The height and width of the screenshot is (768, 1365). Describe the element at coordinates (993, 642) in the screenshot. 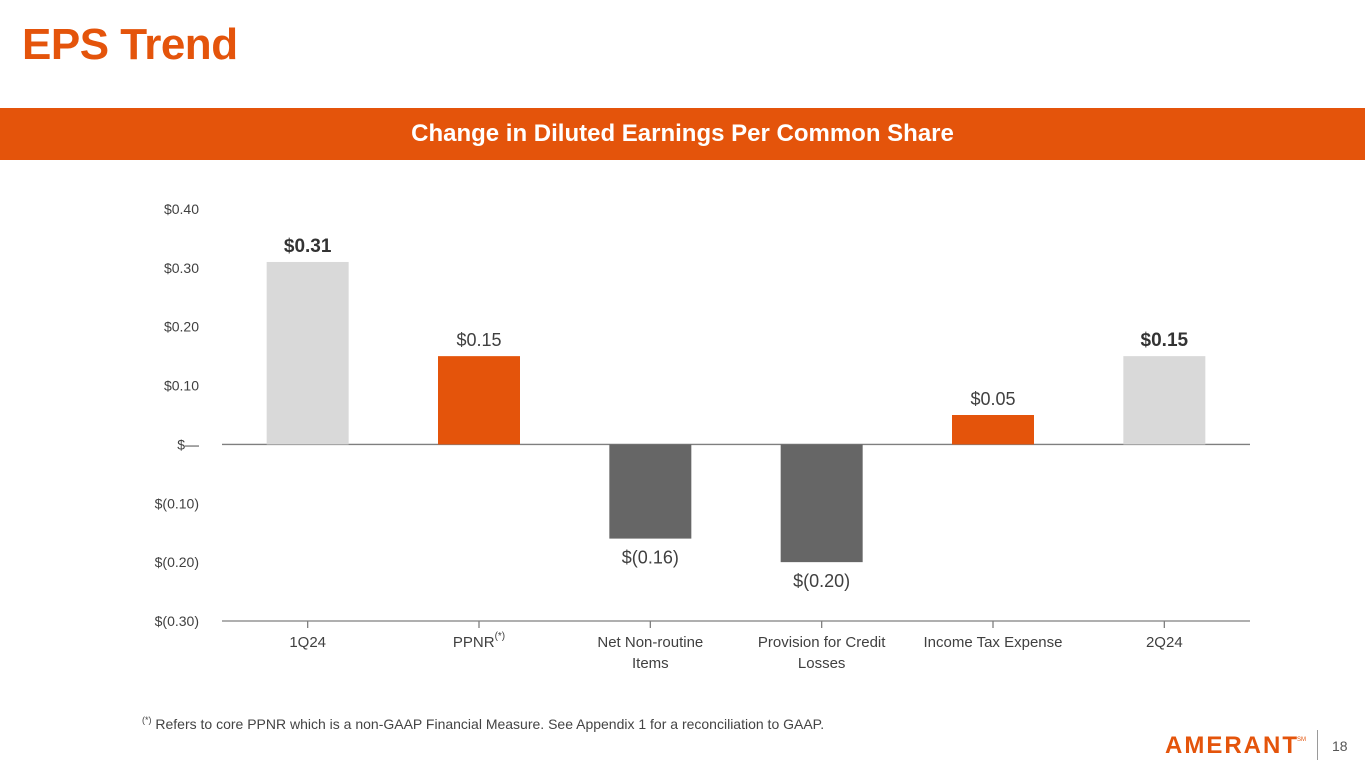

I see `x-category-label: Income Tax Expense` at that location.